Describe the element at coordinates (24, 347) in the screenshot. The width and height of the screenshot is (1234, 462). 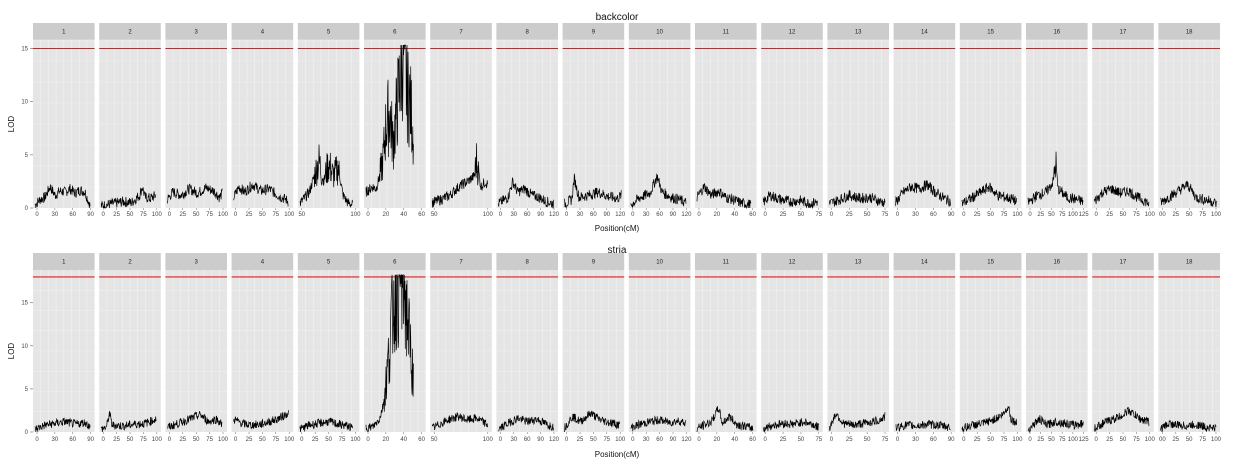
I see `y-tick-label: 10` at that location.